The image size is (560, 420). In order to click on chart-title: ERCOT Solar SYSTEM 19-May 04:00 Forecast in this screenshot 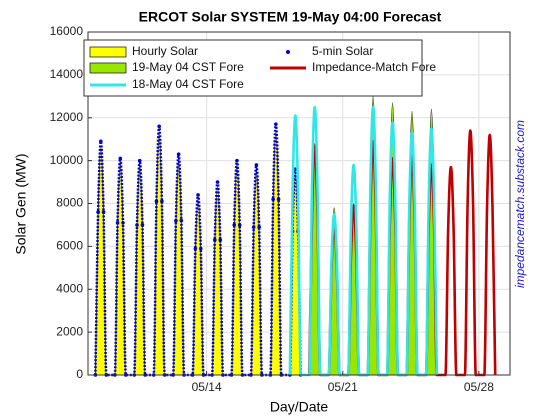, I will do `click(290, 17)`.